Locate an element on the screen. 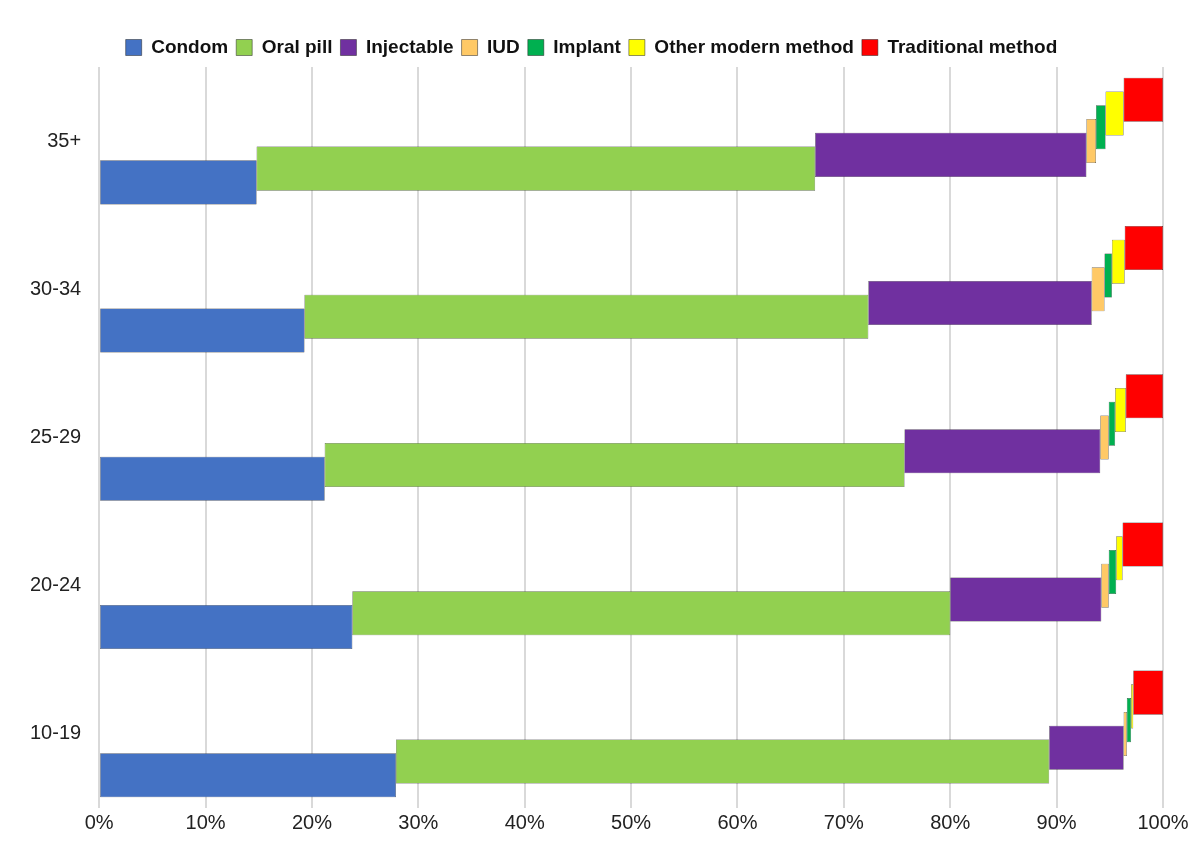  x-tick-label: 90% is located at coordinates (1056, 821).